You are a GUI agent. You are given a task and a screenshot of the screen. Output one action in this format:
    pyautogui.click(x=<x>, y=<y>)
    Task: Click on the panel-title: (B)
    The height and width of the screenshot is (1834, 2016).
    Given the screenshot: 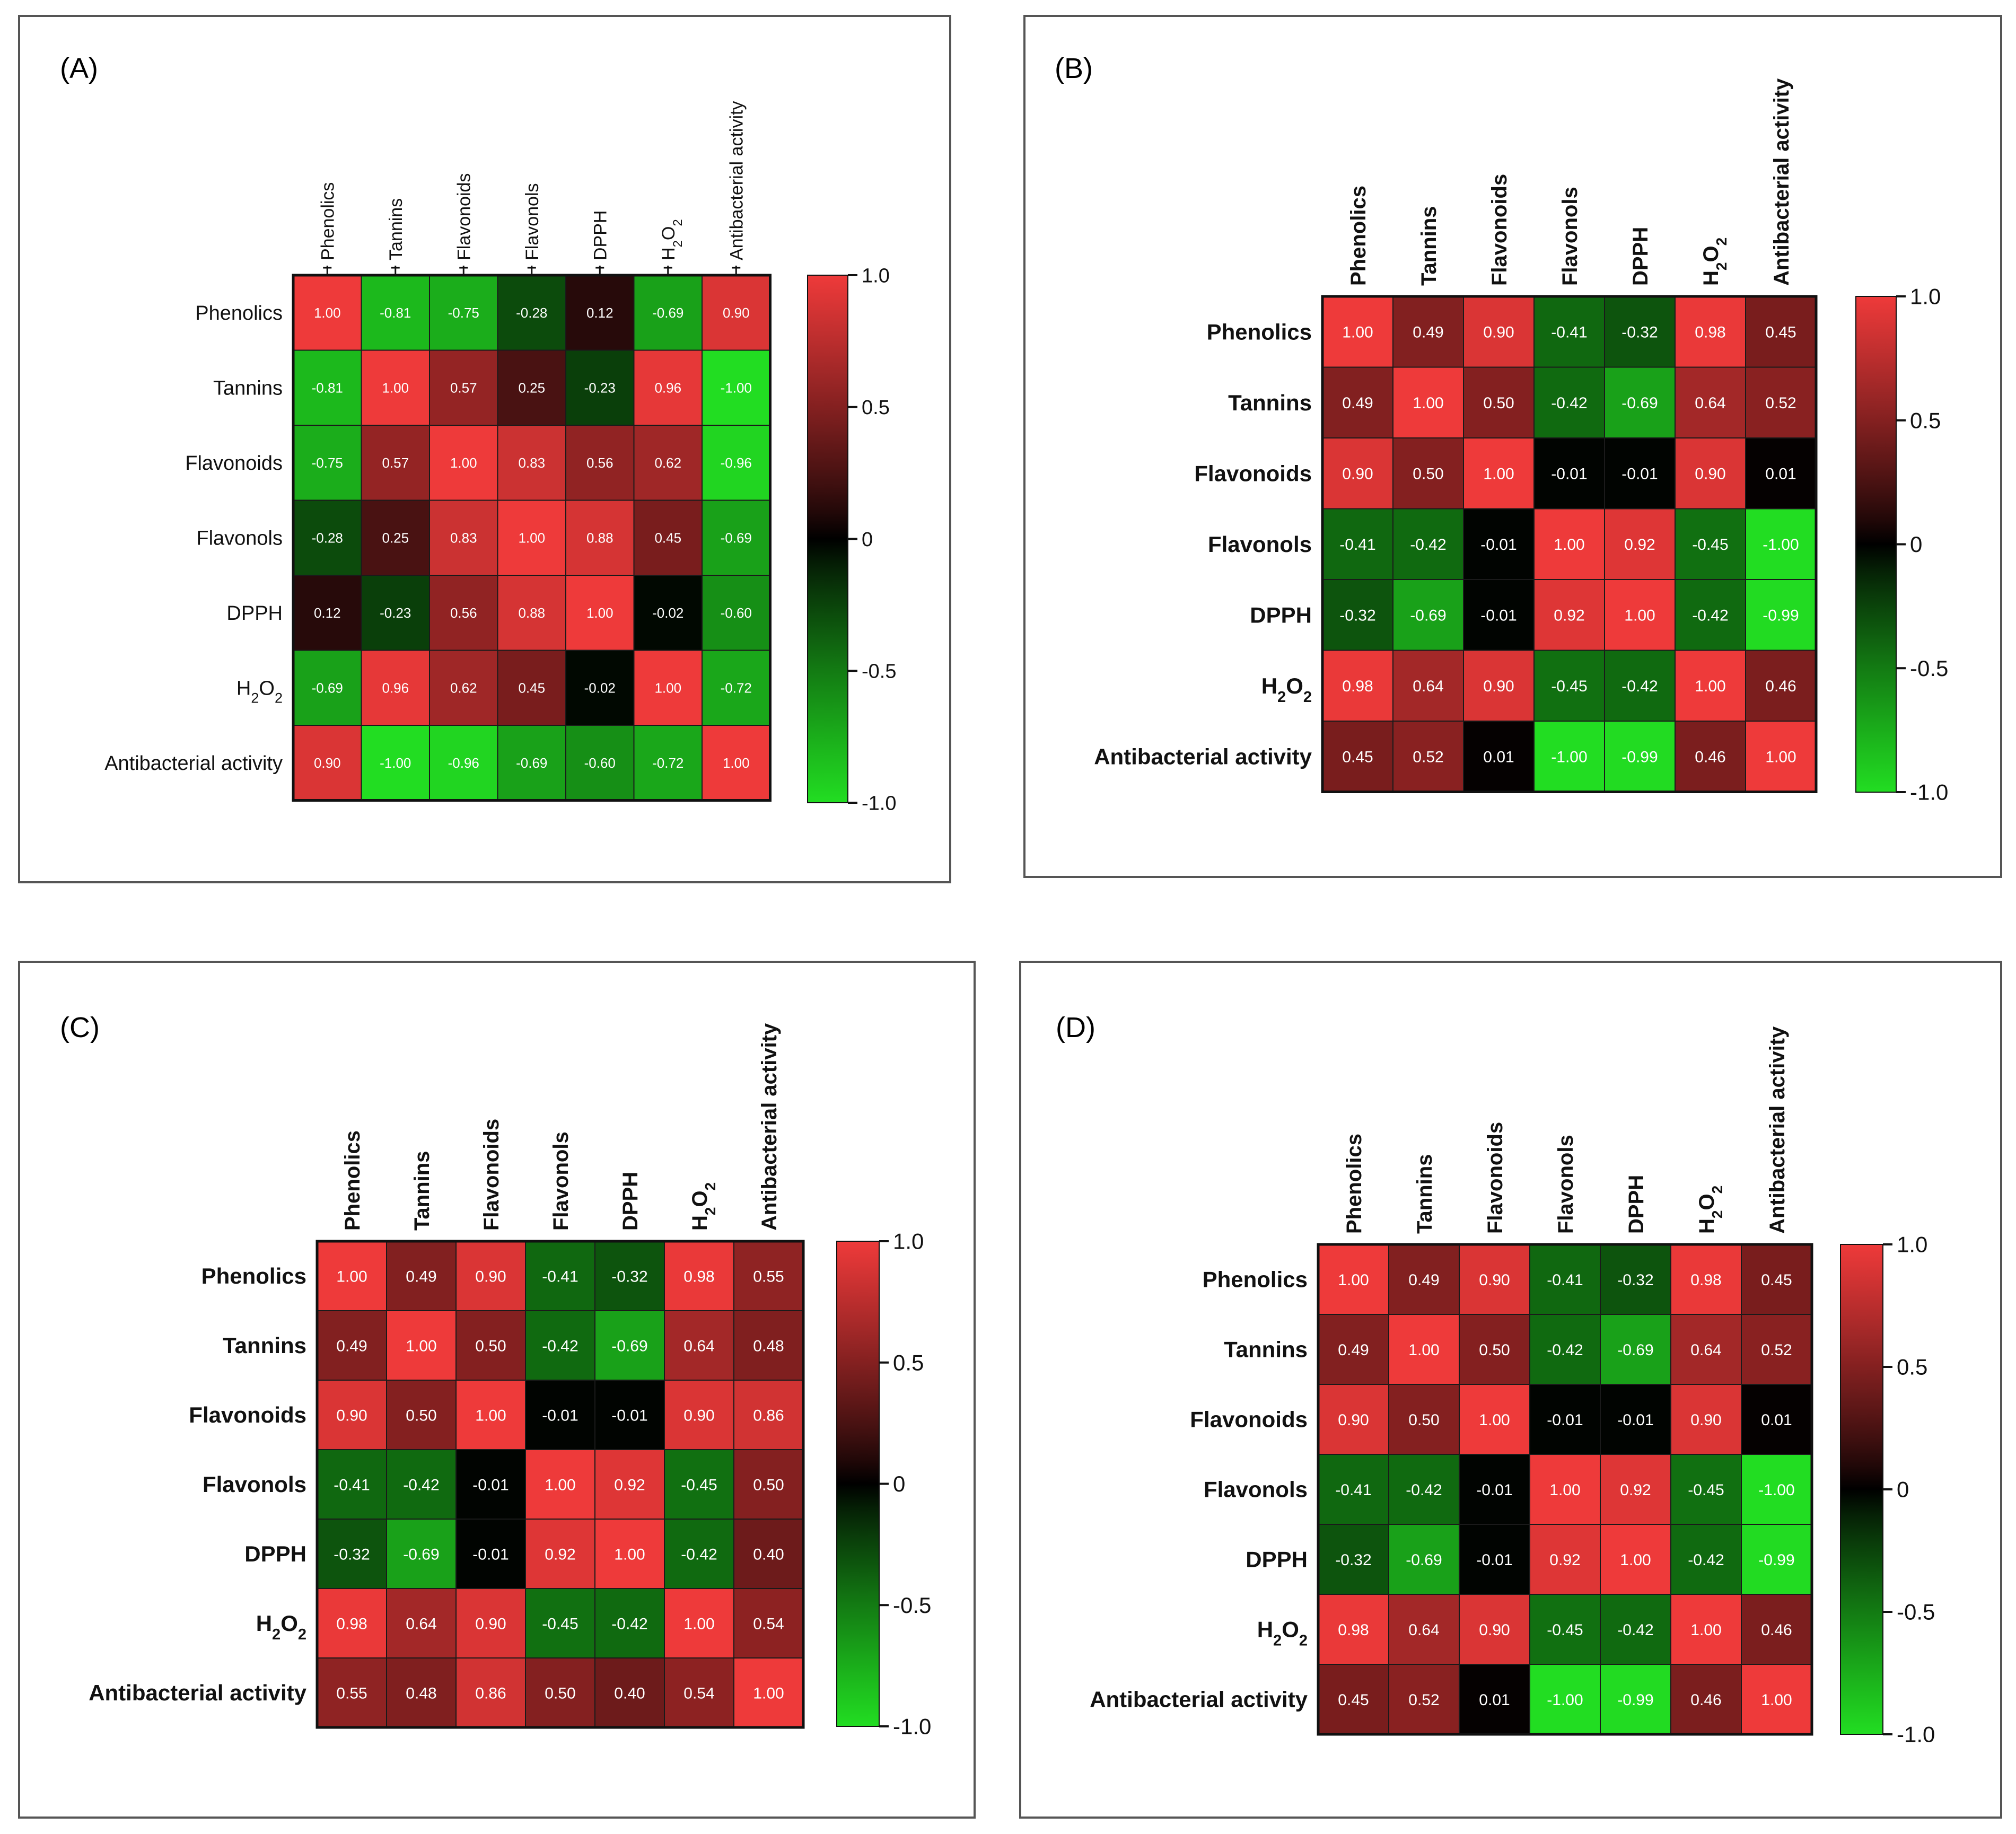 What is the action you would take?
    pyautogui.click(x=1074, y=68)
    